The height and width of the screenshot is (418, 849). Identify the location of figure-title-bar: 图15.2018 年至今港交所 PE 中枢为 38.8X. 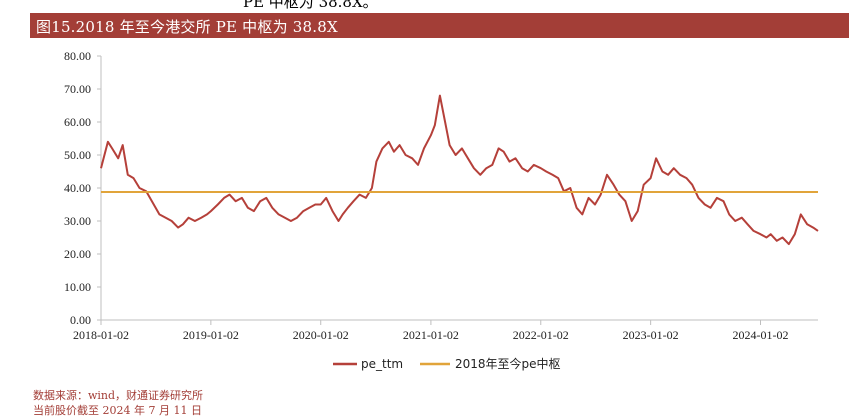
(439, 25).